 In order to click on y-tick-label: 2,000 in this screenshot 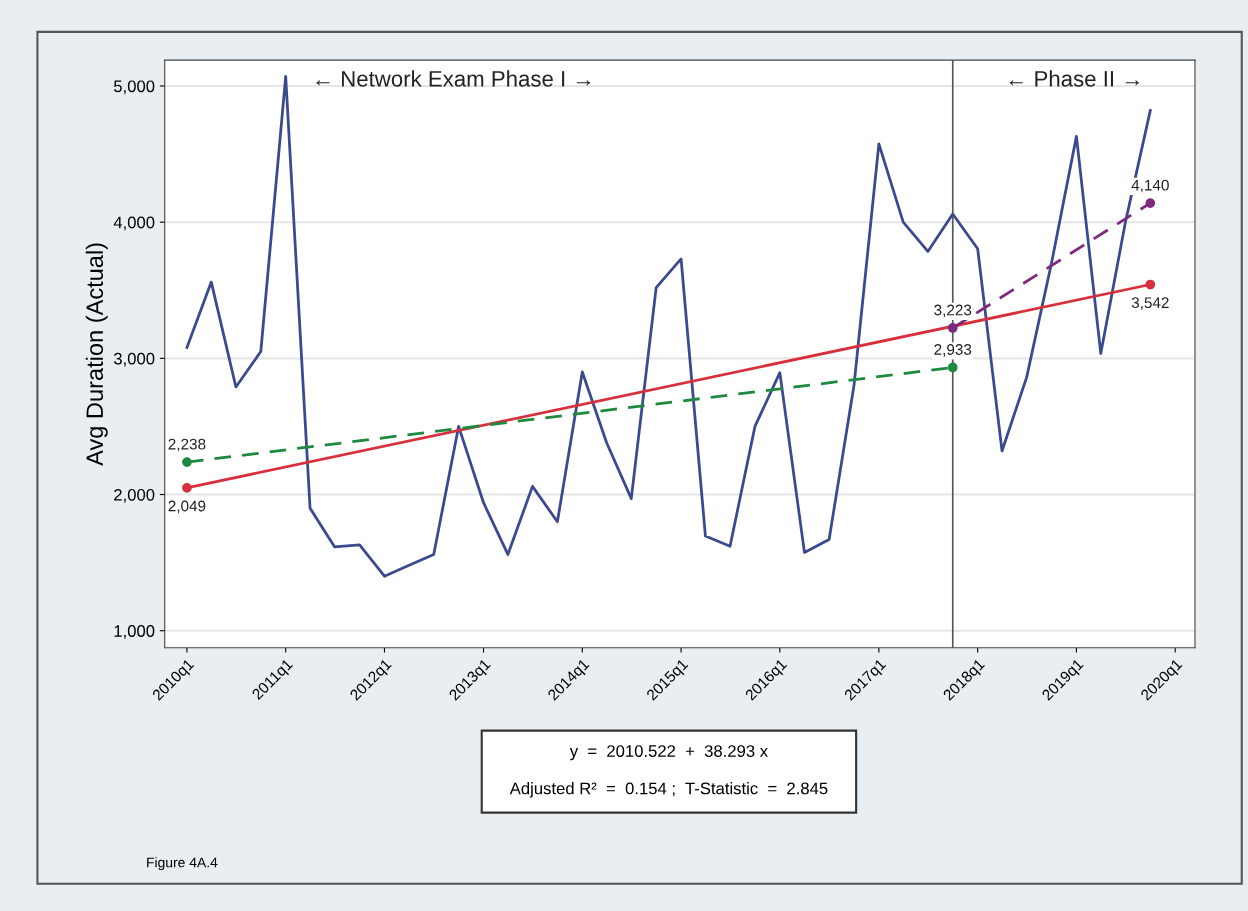, I will do `click(134, 495)`.